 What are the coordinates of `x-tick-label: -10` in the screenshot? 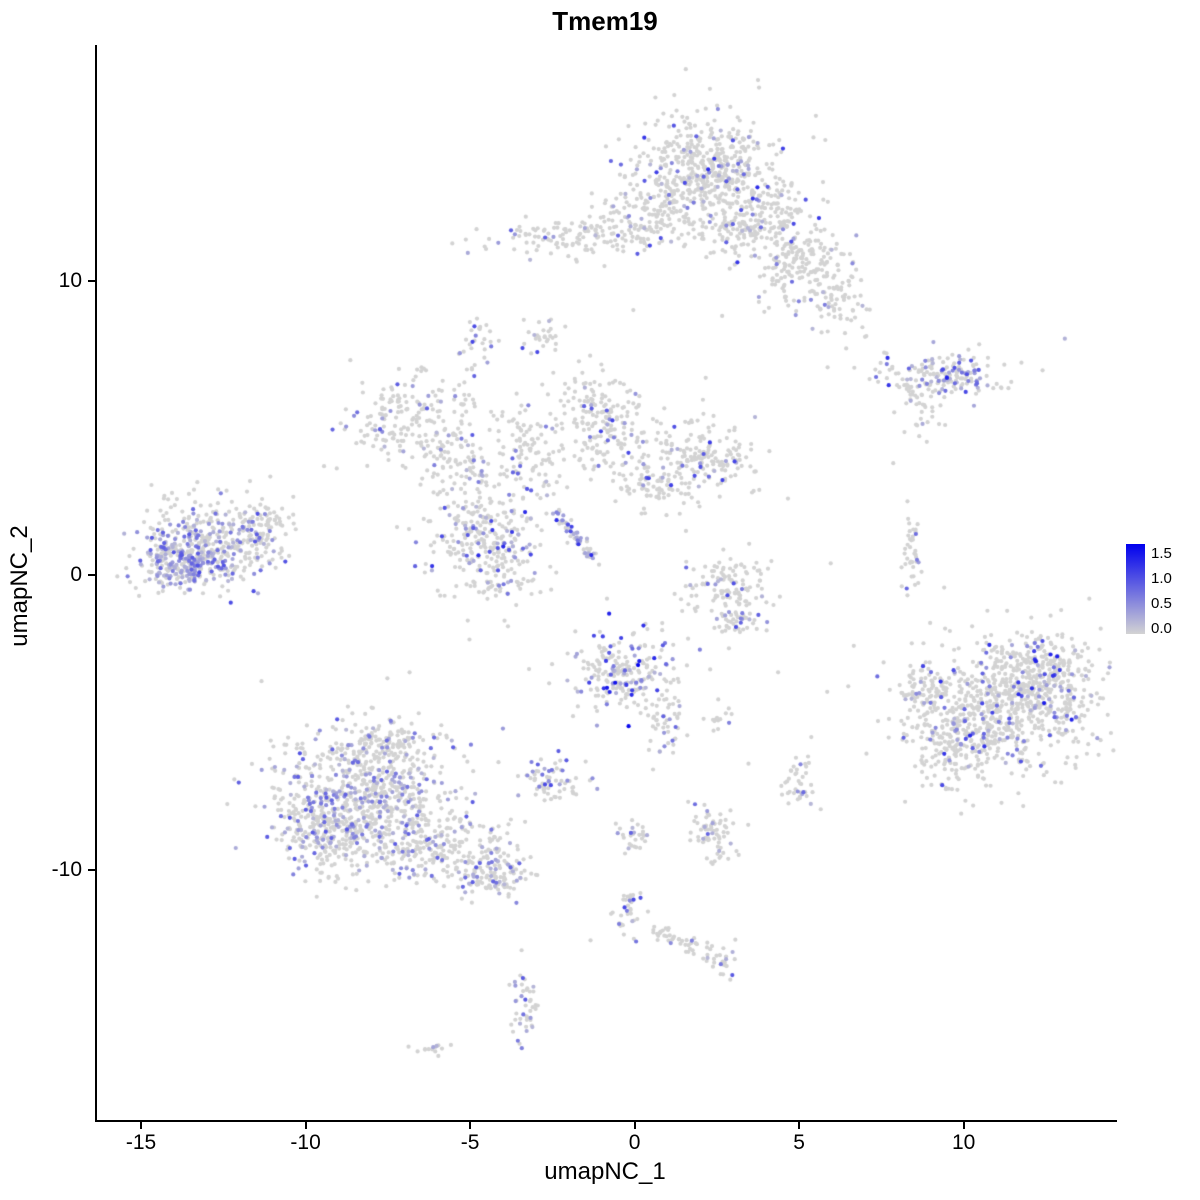 It's located at (305, 1142).